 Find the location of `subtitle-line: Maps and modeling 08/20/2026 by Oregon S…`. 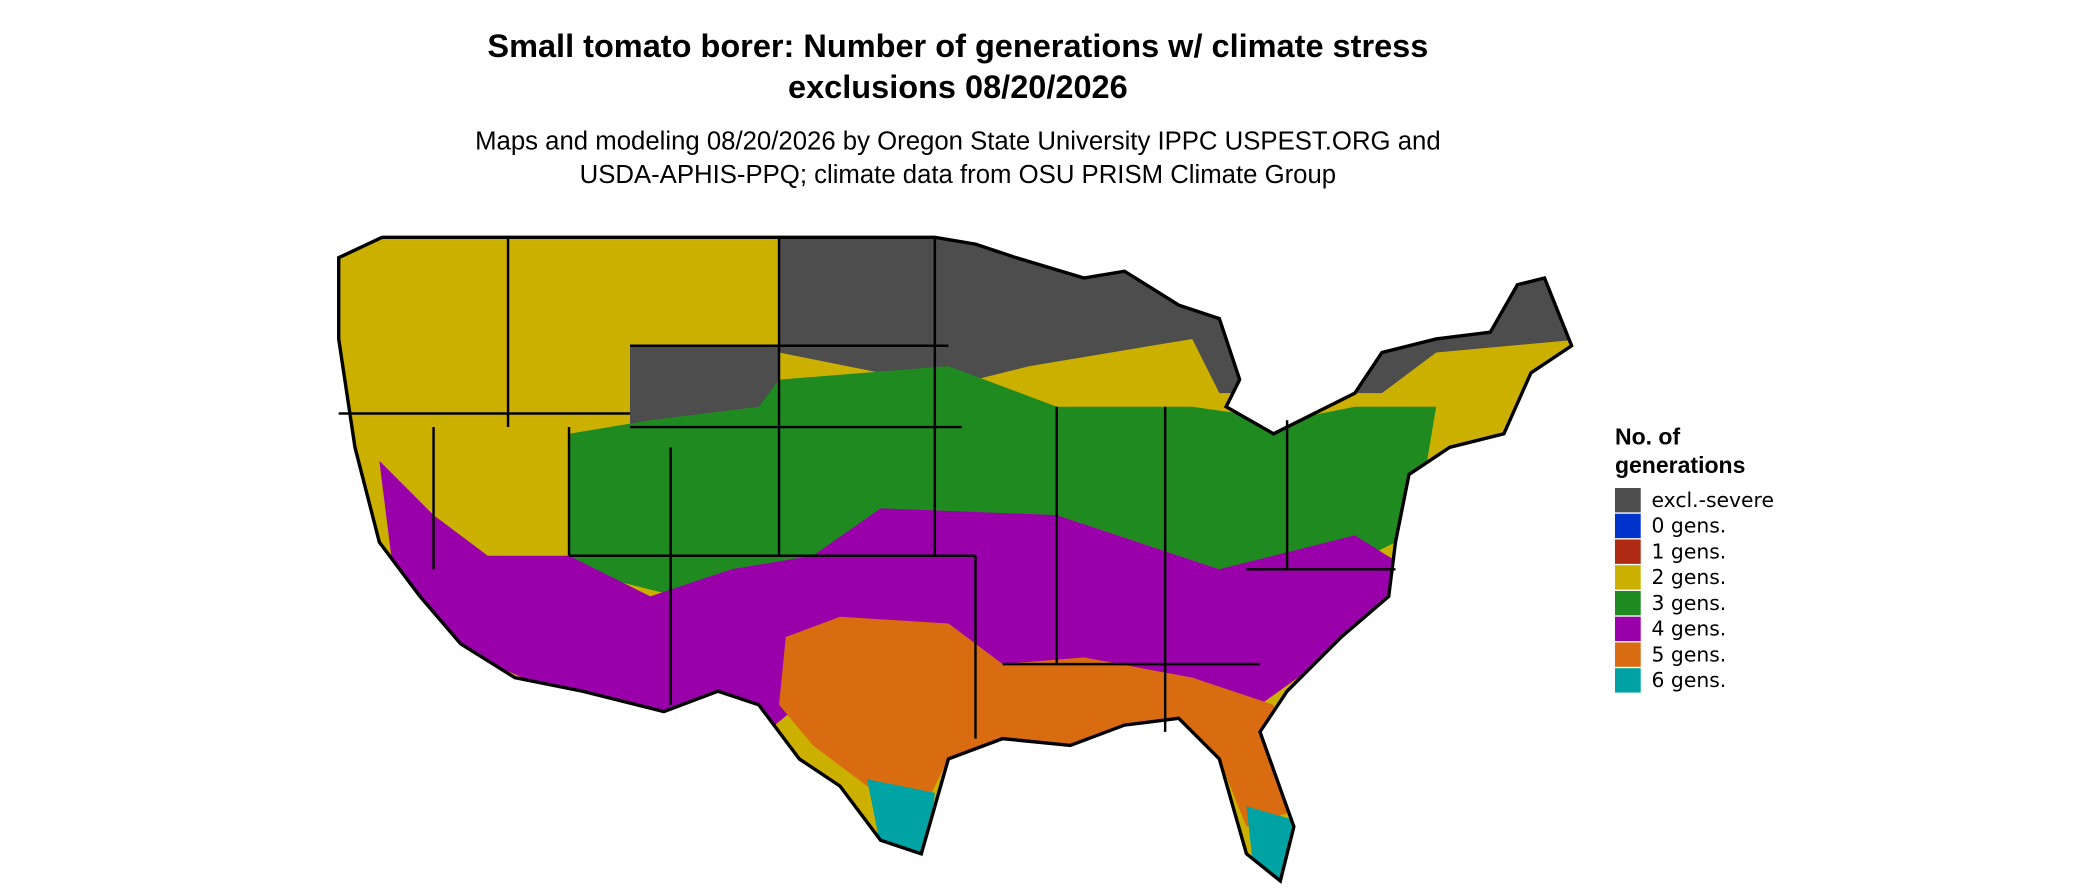

subtitle-line: Maps and modeling 08/20/2026 by Oregon S… is located at coordinates (958, 141).